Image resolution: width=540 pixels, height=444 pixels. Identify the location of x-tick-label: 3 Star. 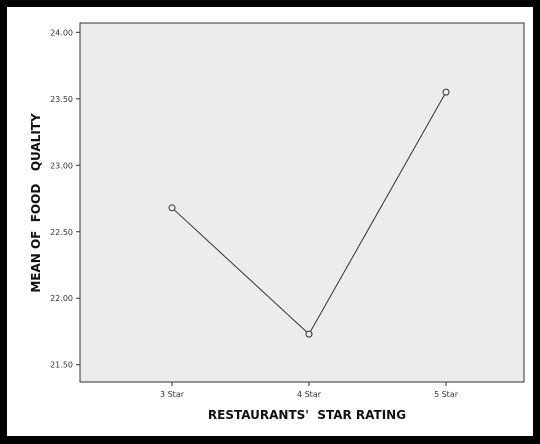
(172, 394).